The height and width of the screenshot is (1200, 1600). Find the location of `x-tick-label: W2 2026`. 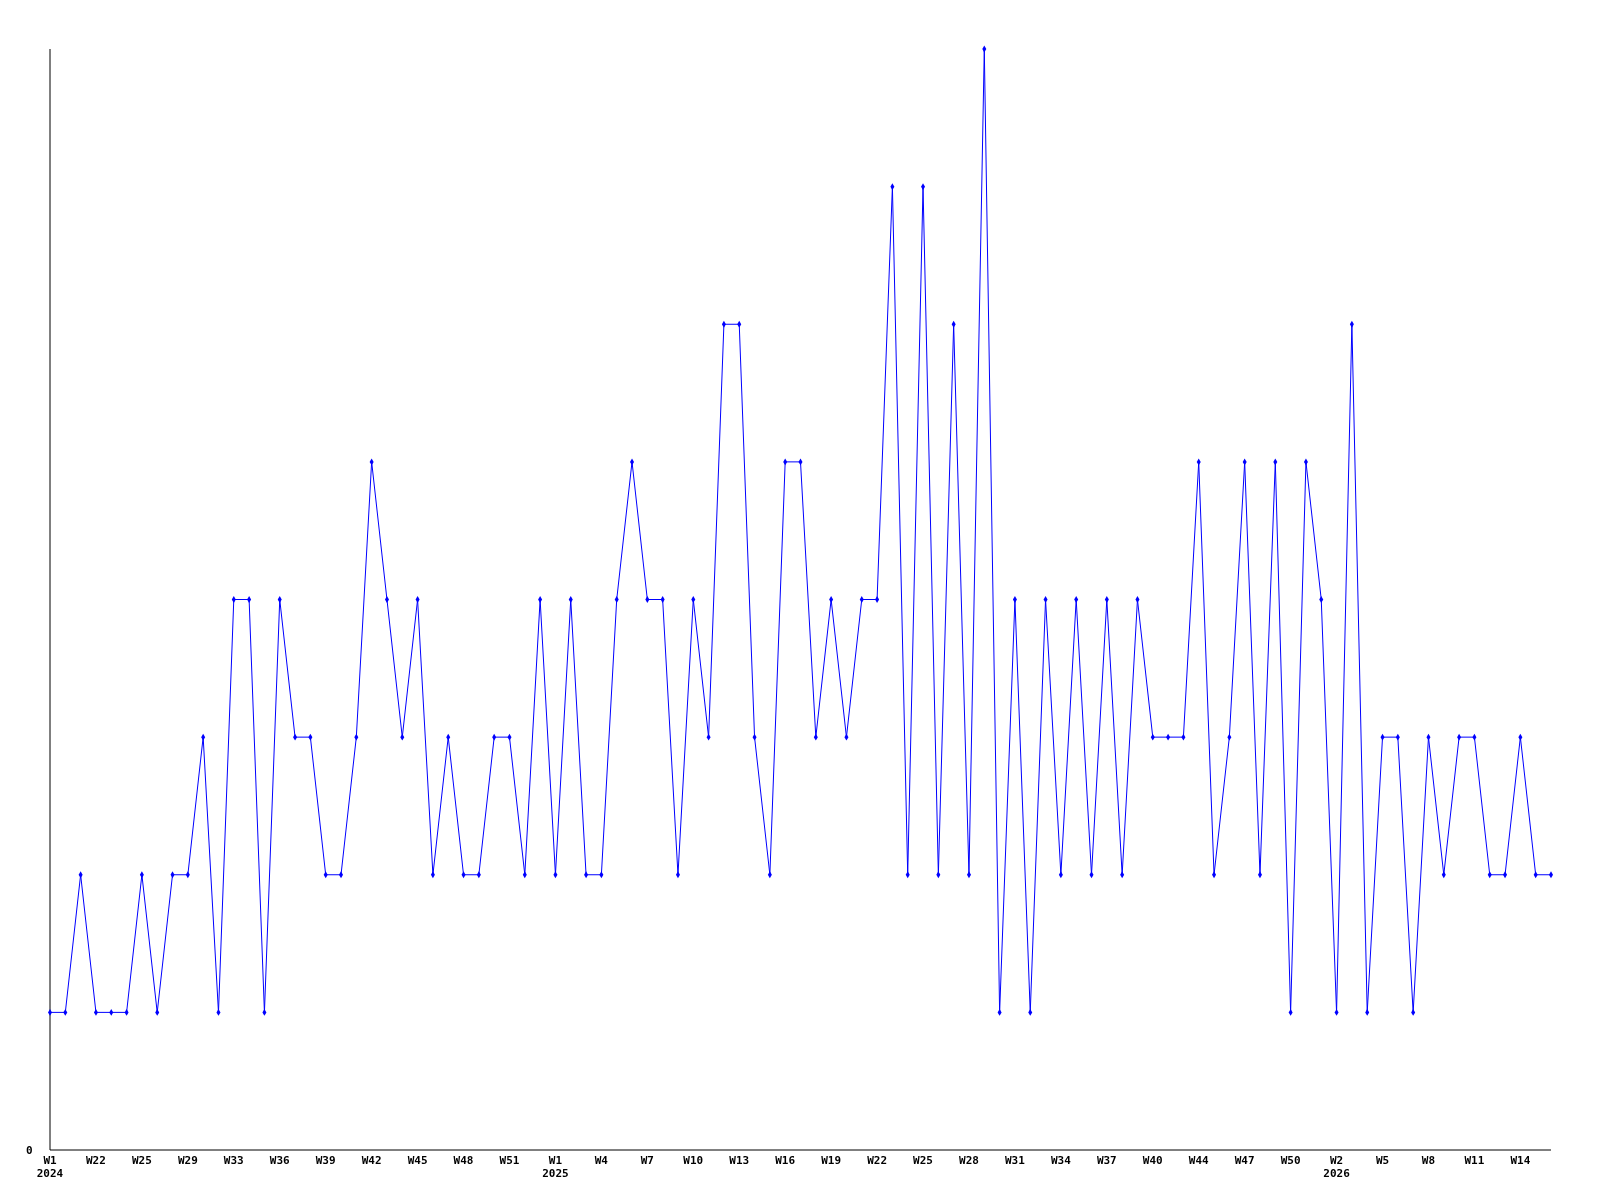

x-tick-label: W2 2026 is located at coordinates (1337, 1167).